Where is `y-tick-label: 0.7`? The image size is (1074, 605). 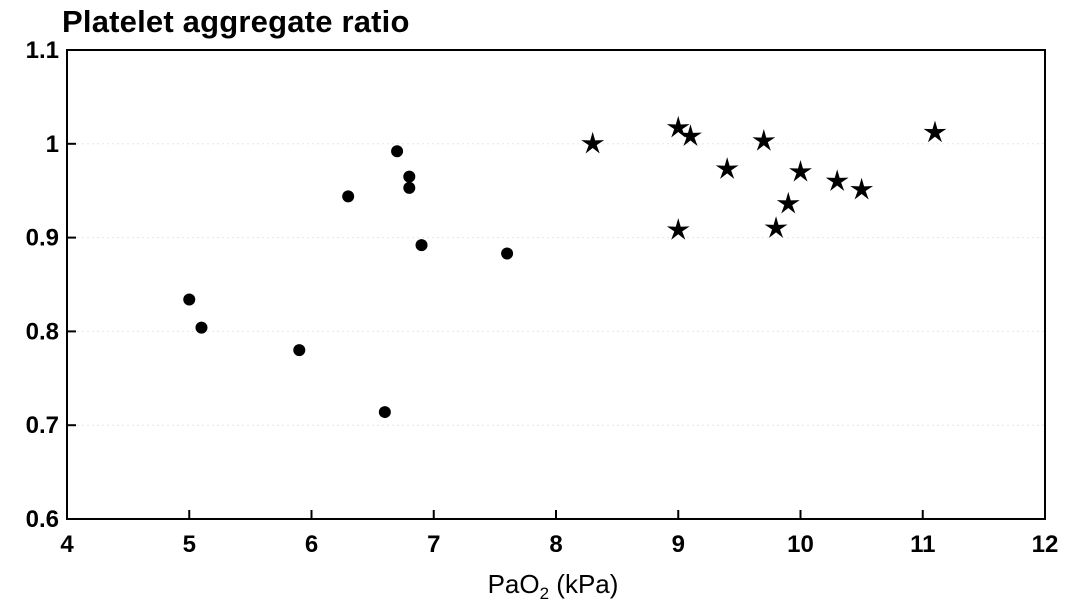 y-tick-label: 0.7 is located at coordinates (42, 425).